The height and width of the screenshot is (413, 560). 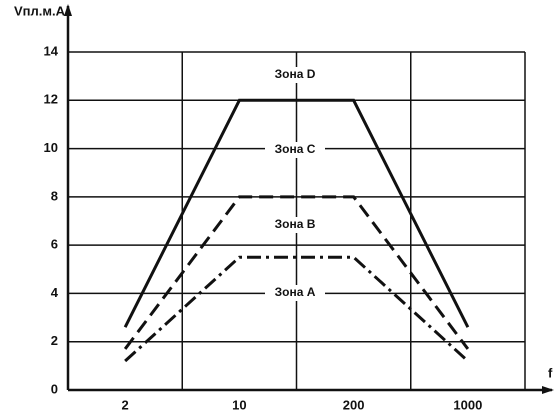 What do you see at coordinates (54, 340) in the screenshot?
I see `y-tick-label: 2` at bounding box center [54, 340].